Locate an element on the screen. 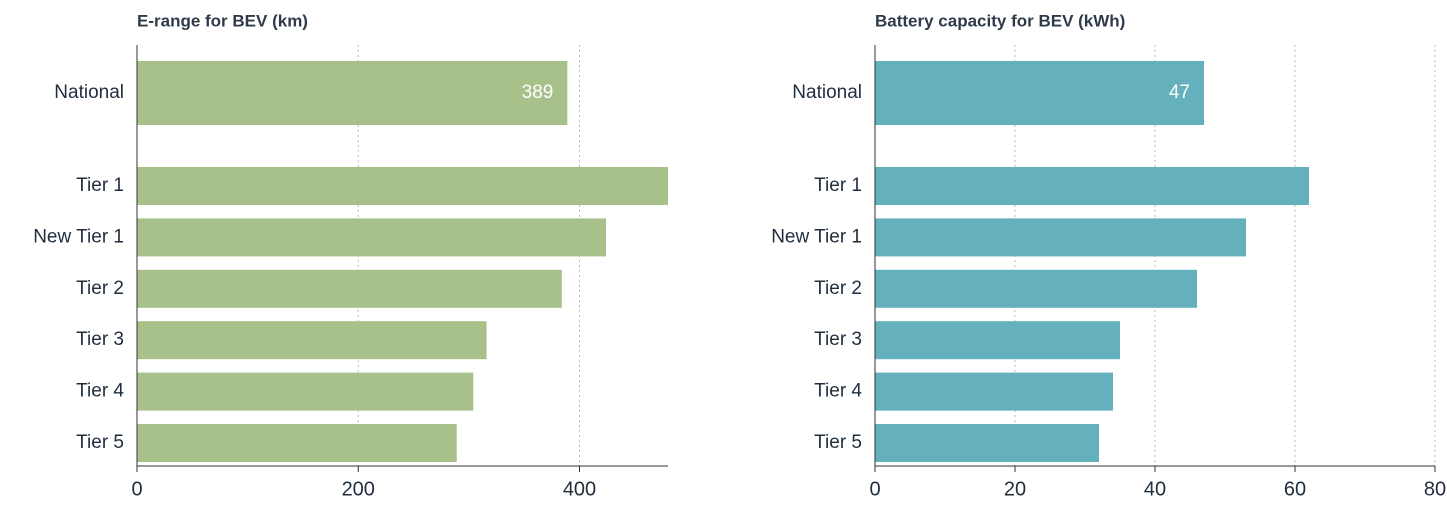  x-tick-label: 400 is located at coordinates (579, 489).